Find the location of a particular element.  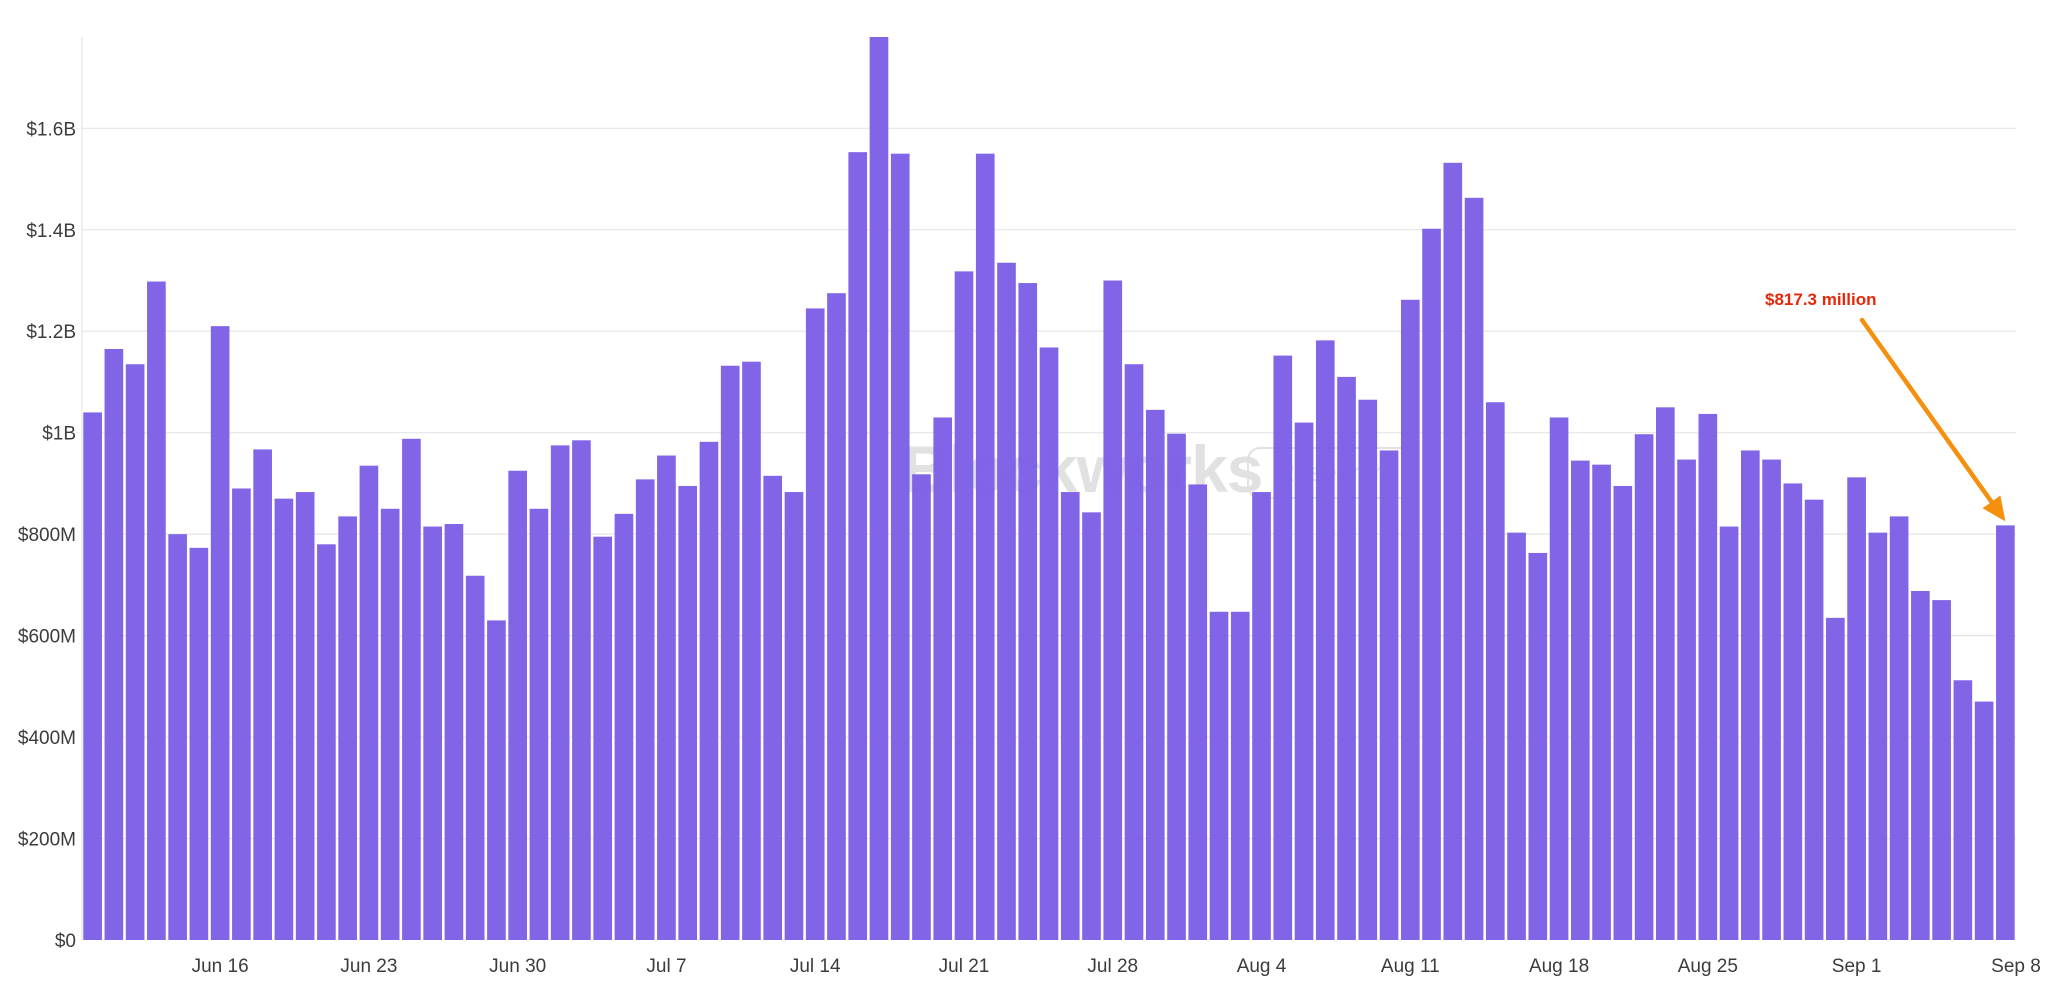

annotation-label: $817.3 million is located at coordinates (1821, 299).